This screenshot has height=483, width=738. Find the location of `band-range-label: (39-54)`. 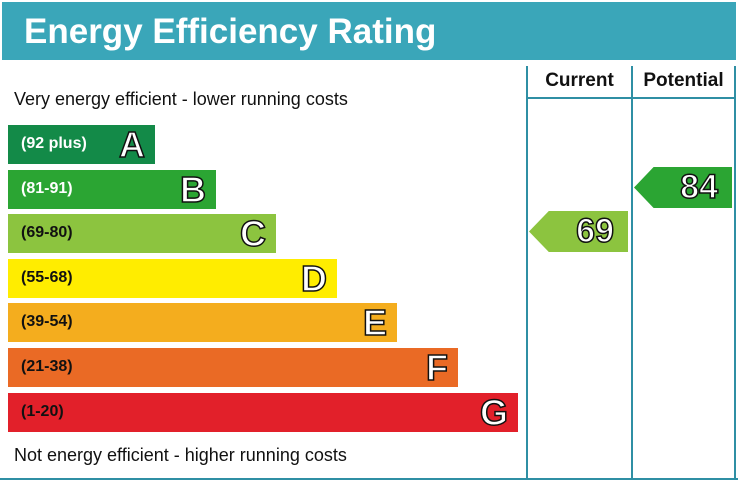

band-range-label: (39-54) is located at coordinates (47, 321).